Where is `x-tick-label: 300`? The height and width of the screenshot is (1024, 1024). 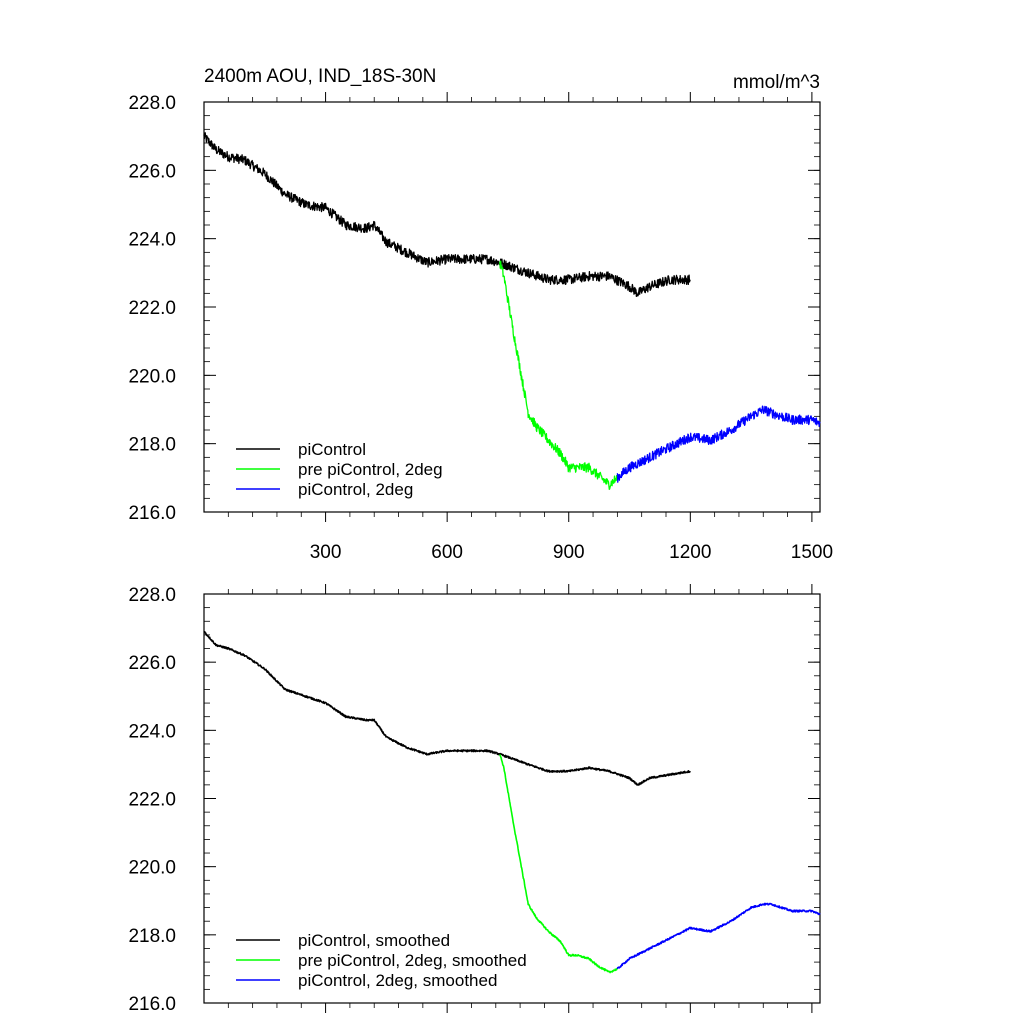
x-tick-label: 300 is located at coordinates (326, 552).